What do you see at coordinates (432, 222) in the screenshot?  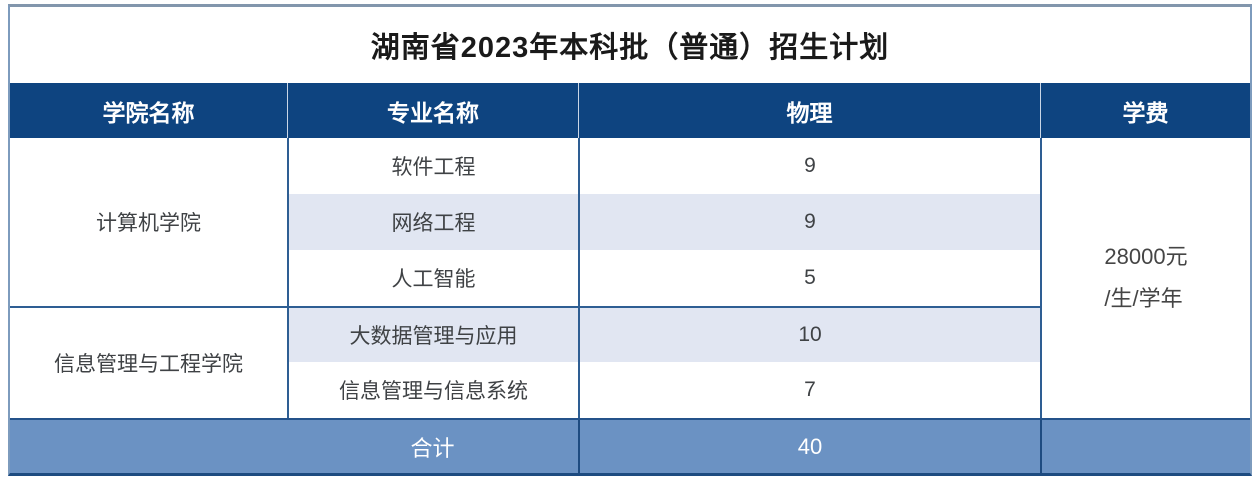 I see `major-cell-network-eng: 网络工程` at bounding box center [432, 222].